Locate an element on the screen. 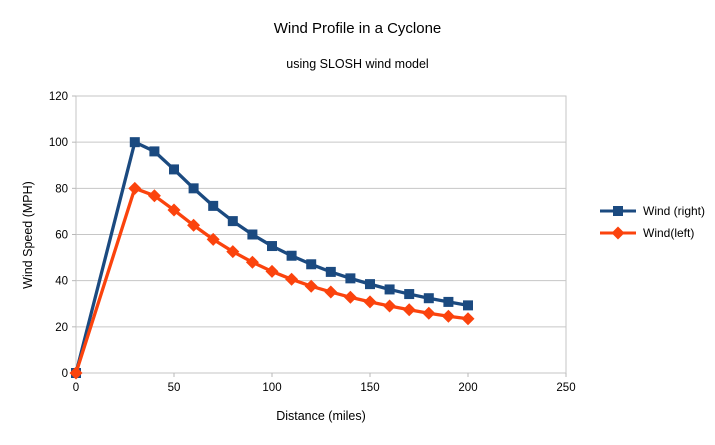 This screenshot has height=445, width=715. chart-subtitle: using SLOSH wind model is located at coordinates (357, 64).